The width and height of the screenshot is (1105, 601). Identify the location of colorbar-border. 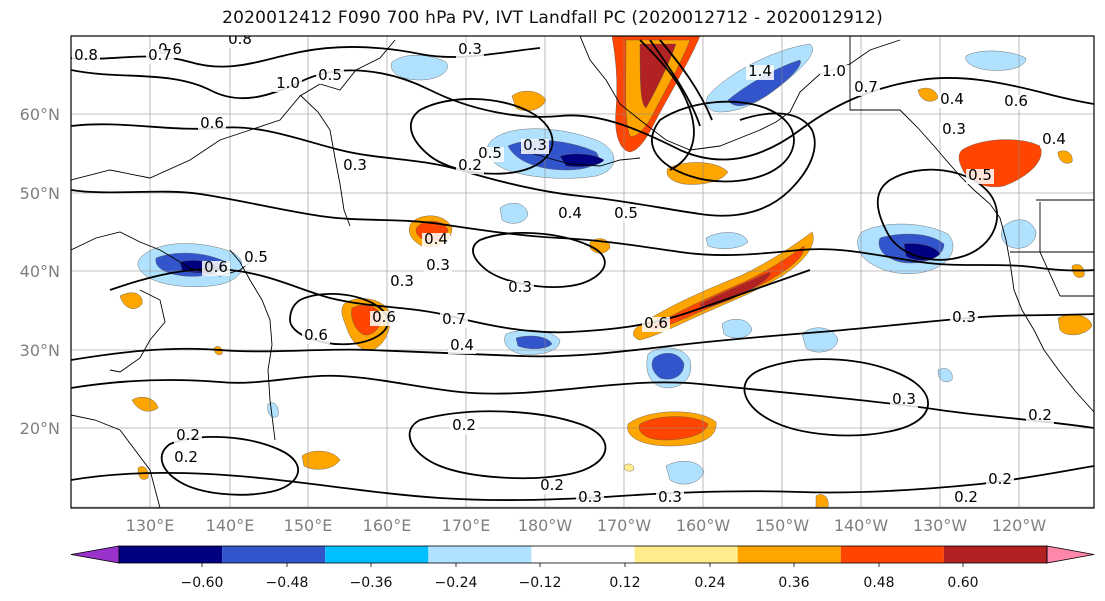
(583, 554).